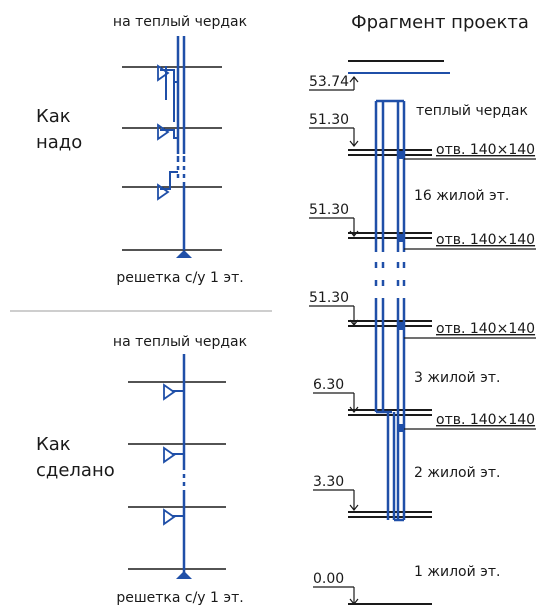 The width and height of the screenshot is (548, 611). What do you see at coordinates (328, 385) in the screenshot?
I see `elevation-label: 6.30` at bounding box center [328, 385].